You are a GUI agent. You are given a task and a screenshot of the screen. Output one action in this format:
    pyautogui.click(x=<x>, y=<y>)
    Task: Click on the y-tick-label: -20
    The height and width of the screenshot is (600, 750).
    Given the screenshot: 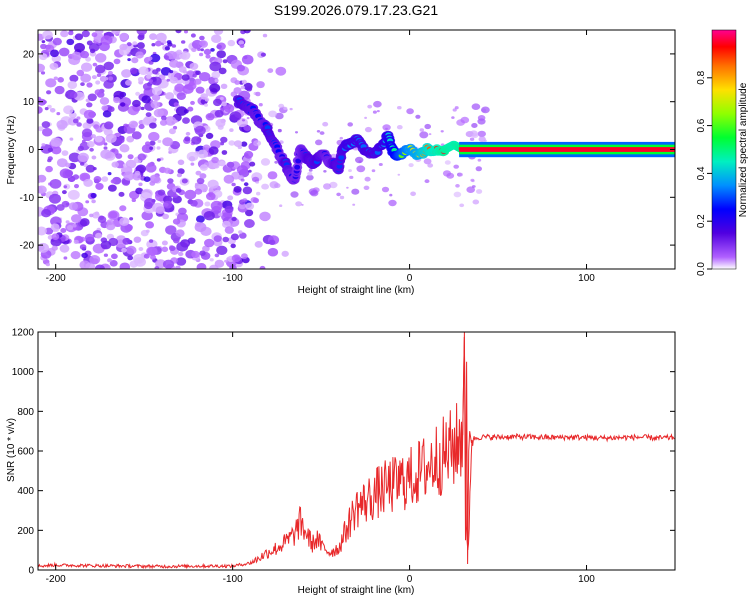 What is the action you would take?
    pyautogui.click(x=27, y=246)
    